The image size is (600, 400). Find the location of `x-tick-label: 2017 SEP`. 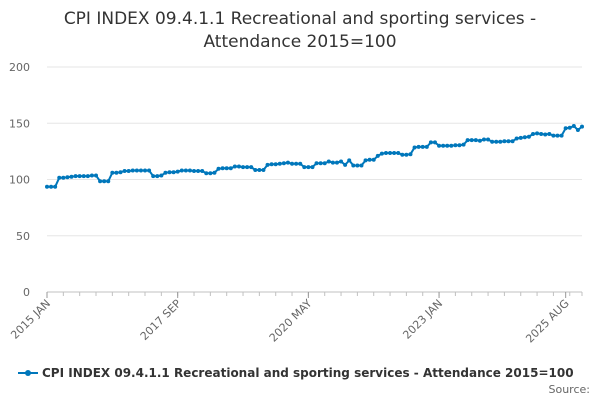

x-tick-label: 2017 SEP is located at coordinates (161, 320).